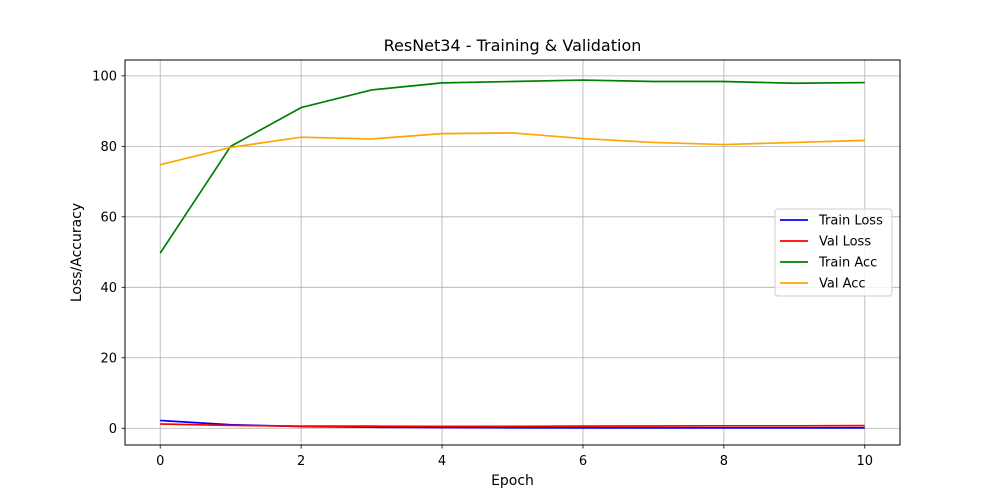 Image resolution: width=1000 pixels, height=500 pixels. What do you see at coordinates (104, 76) in the screenshot?
I see `y-tick-label: 100` at bounding box center [104, 76].